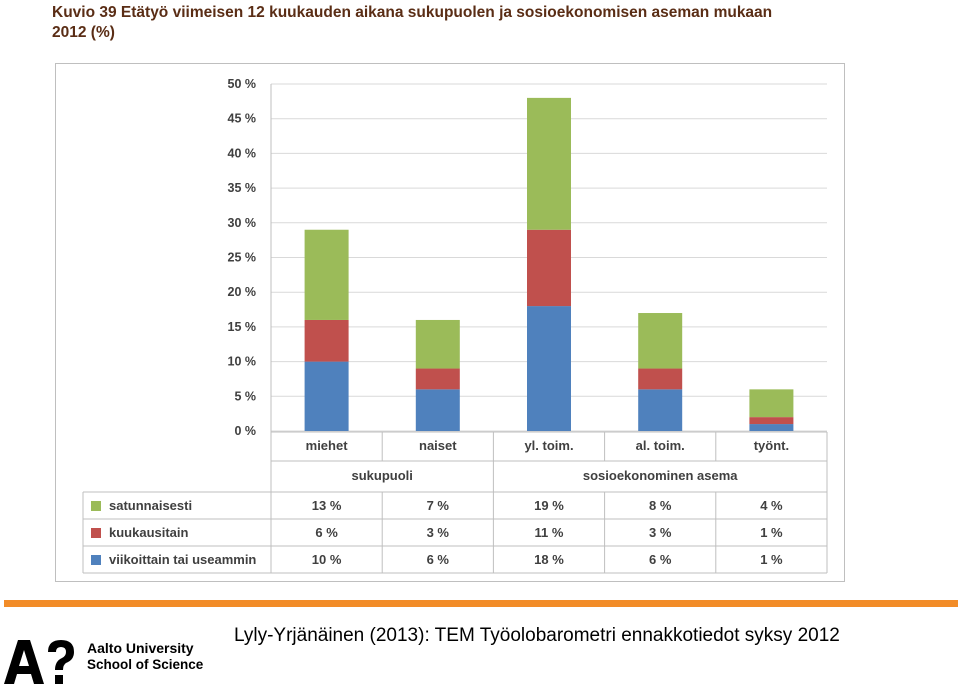 The width and height of the screenshot is (960, 689). I want to click on y-tick-label: 0 %, so click(245, 431).